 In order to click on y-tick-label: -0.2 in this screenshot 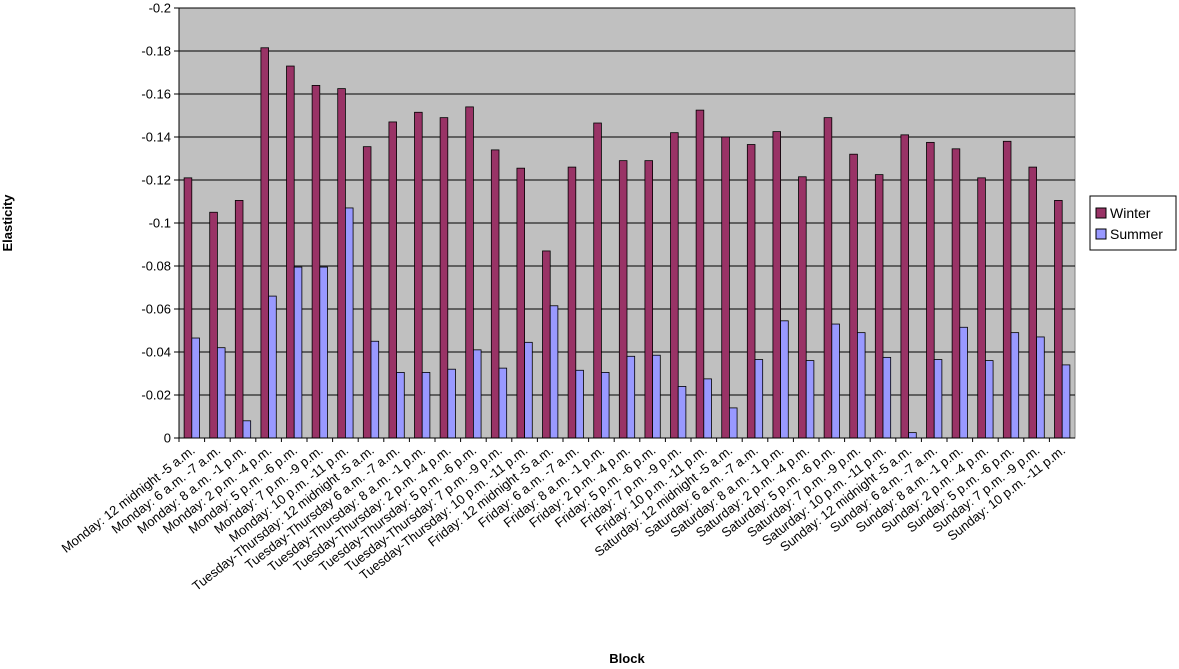, I will do `click(160, 8)`.